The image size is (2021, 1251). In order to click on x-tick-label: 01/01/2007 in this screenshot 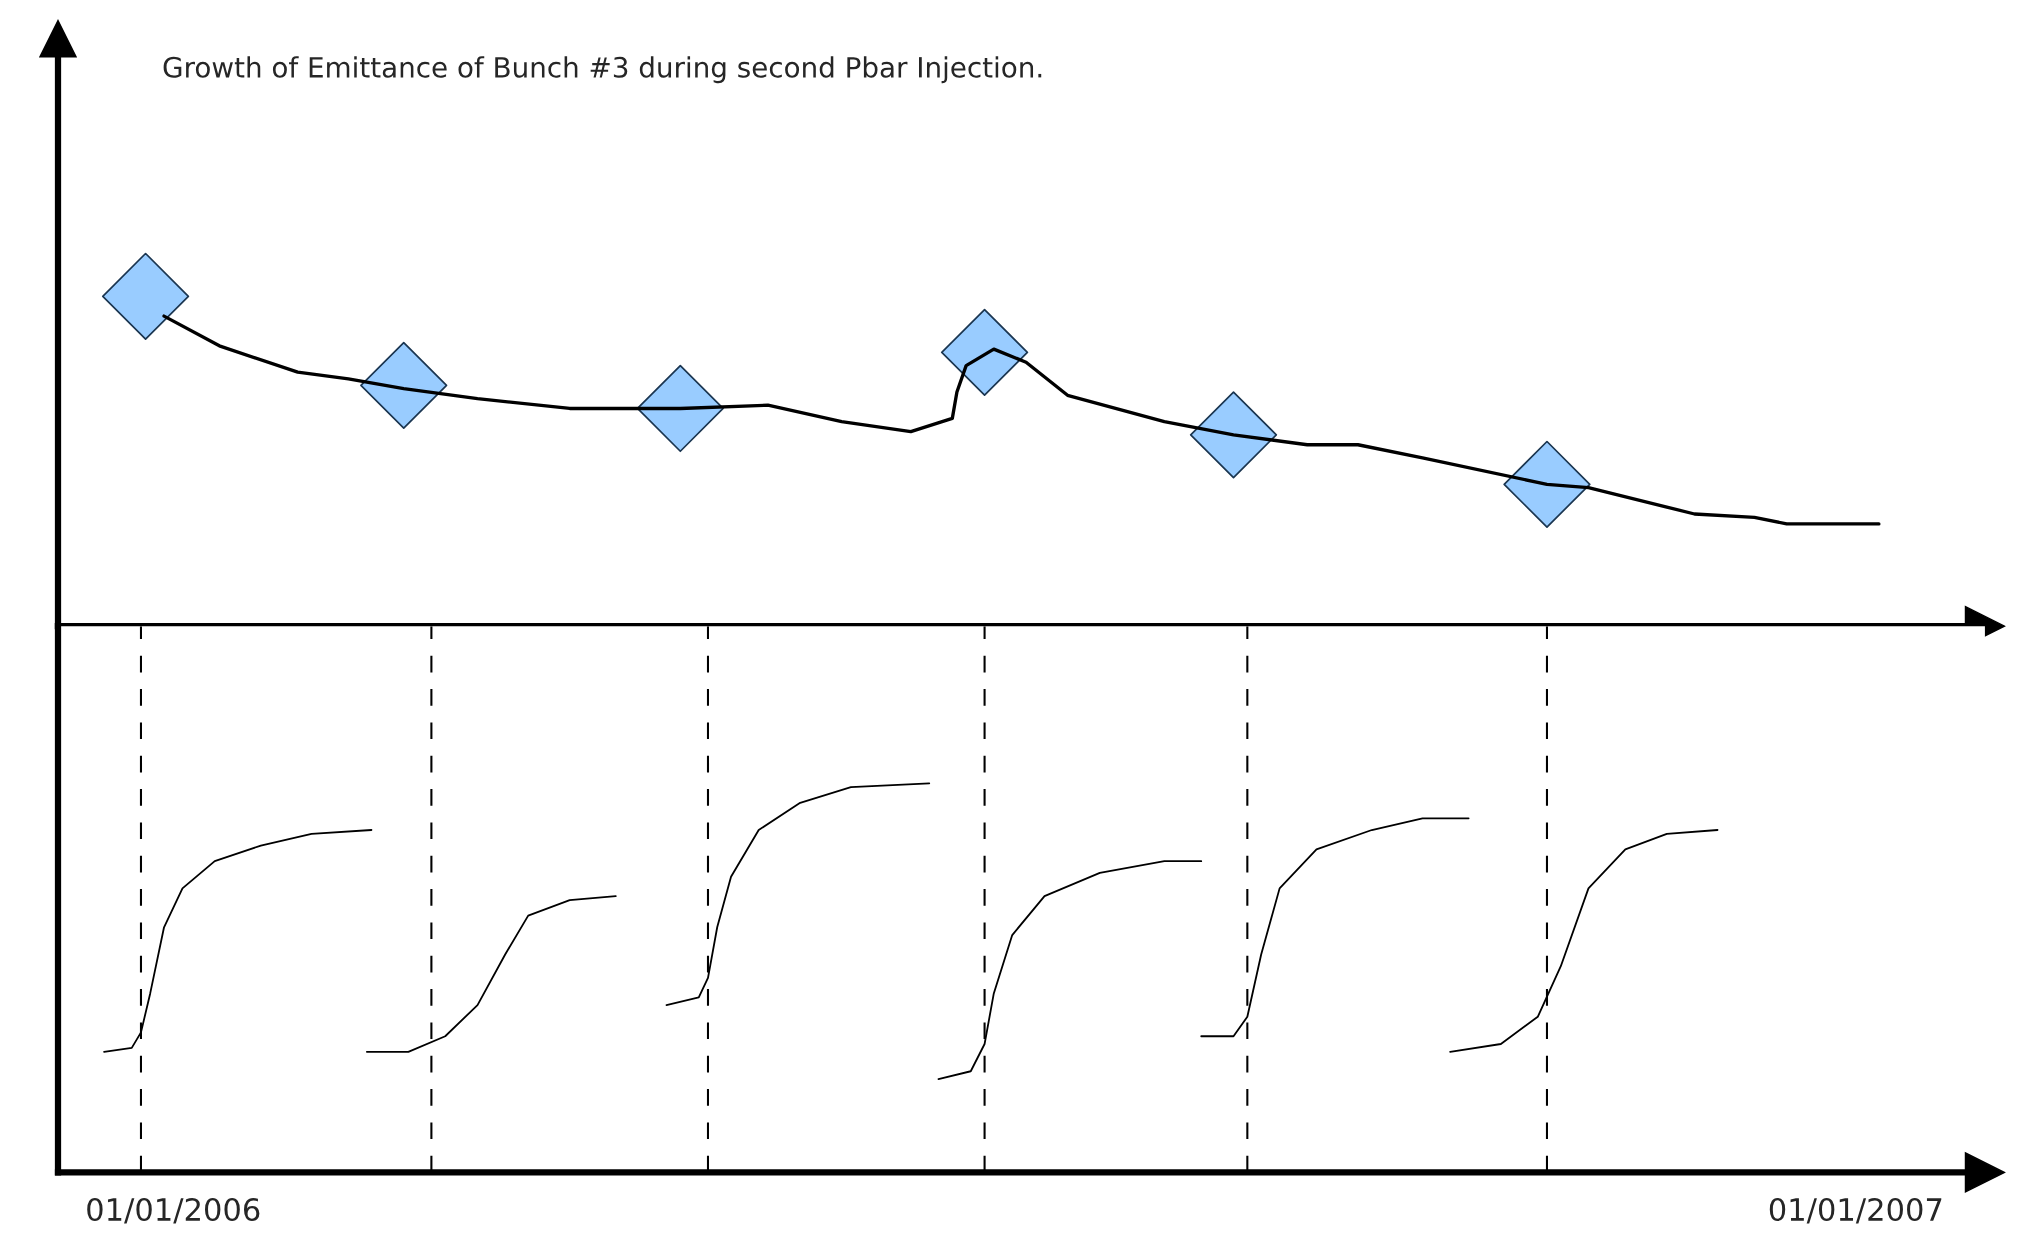, I will do `click(1855, 1210)`.